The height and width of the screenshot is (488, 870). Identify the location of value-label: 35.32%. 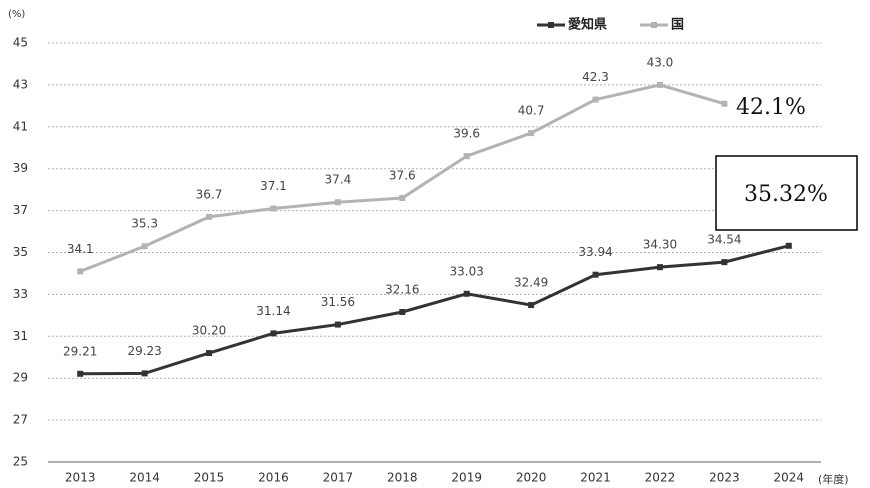
(786, 194).